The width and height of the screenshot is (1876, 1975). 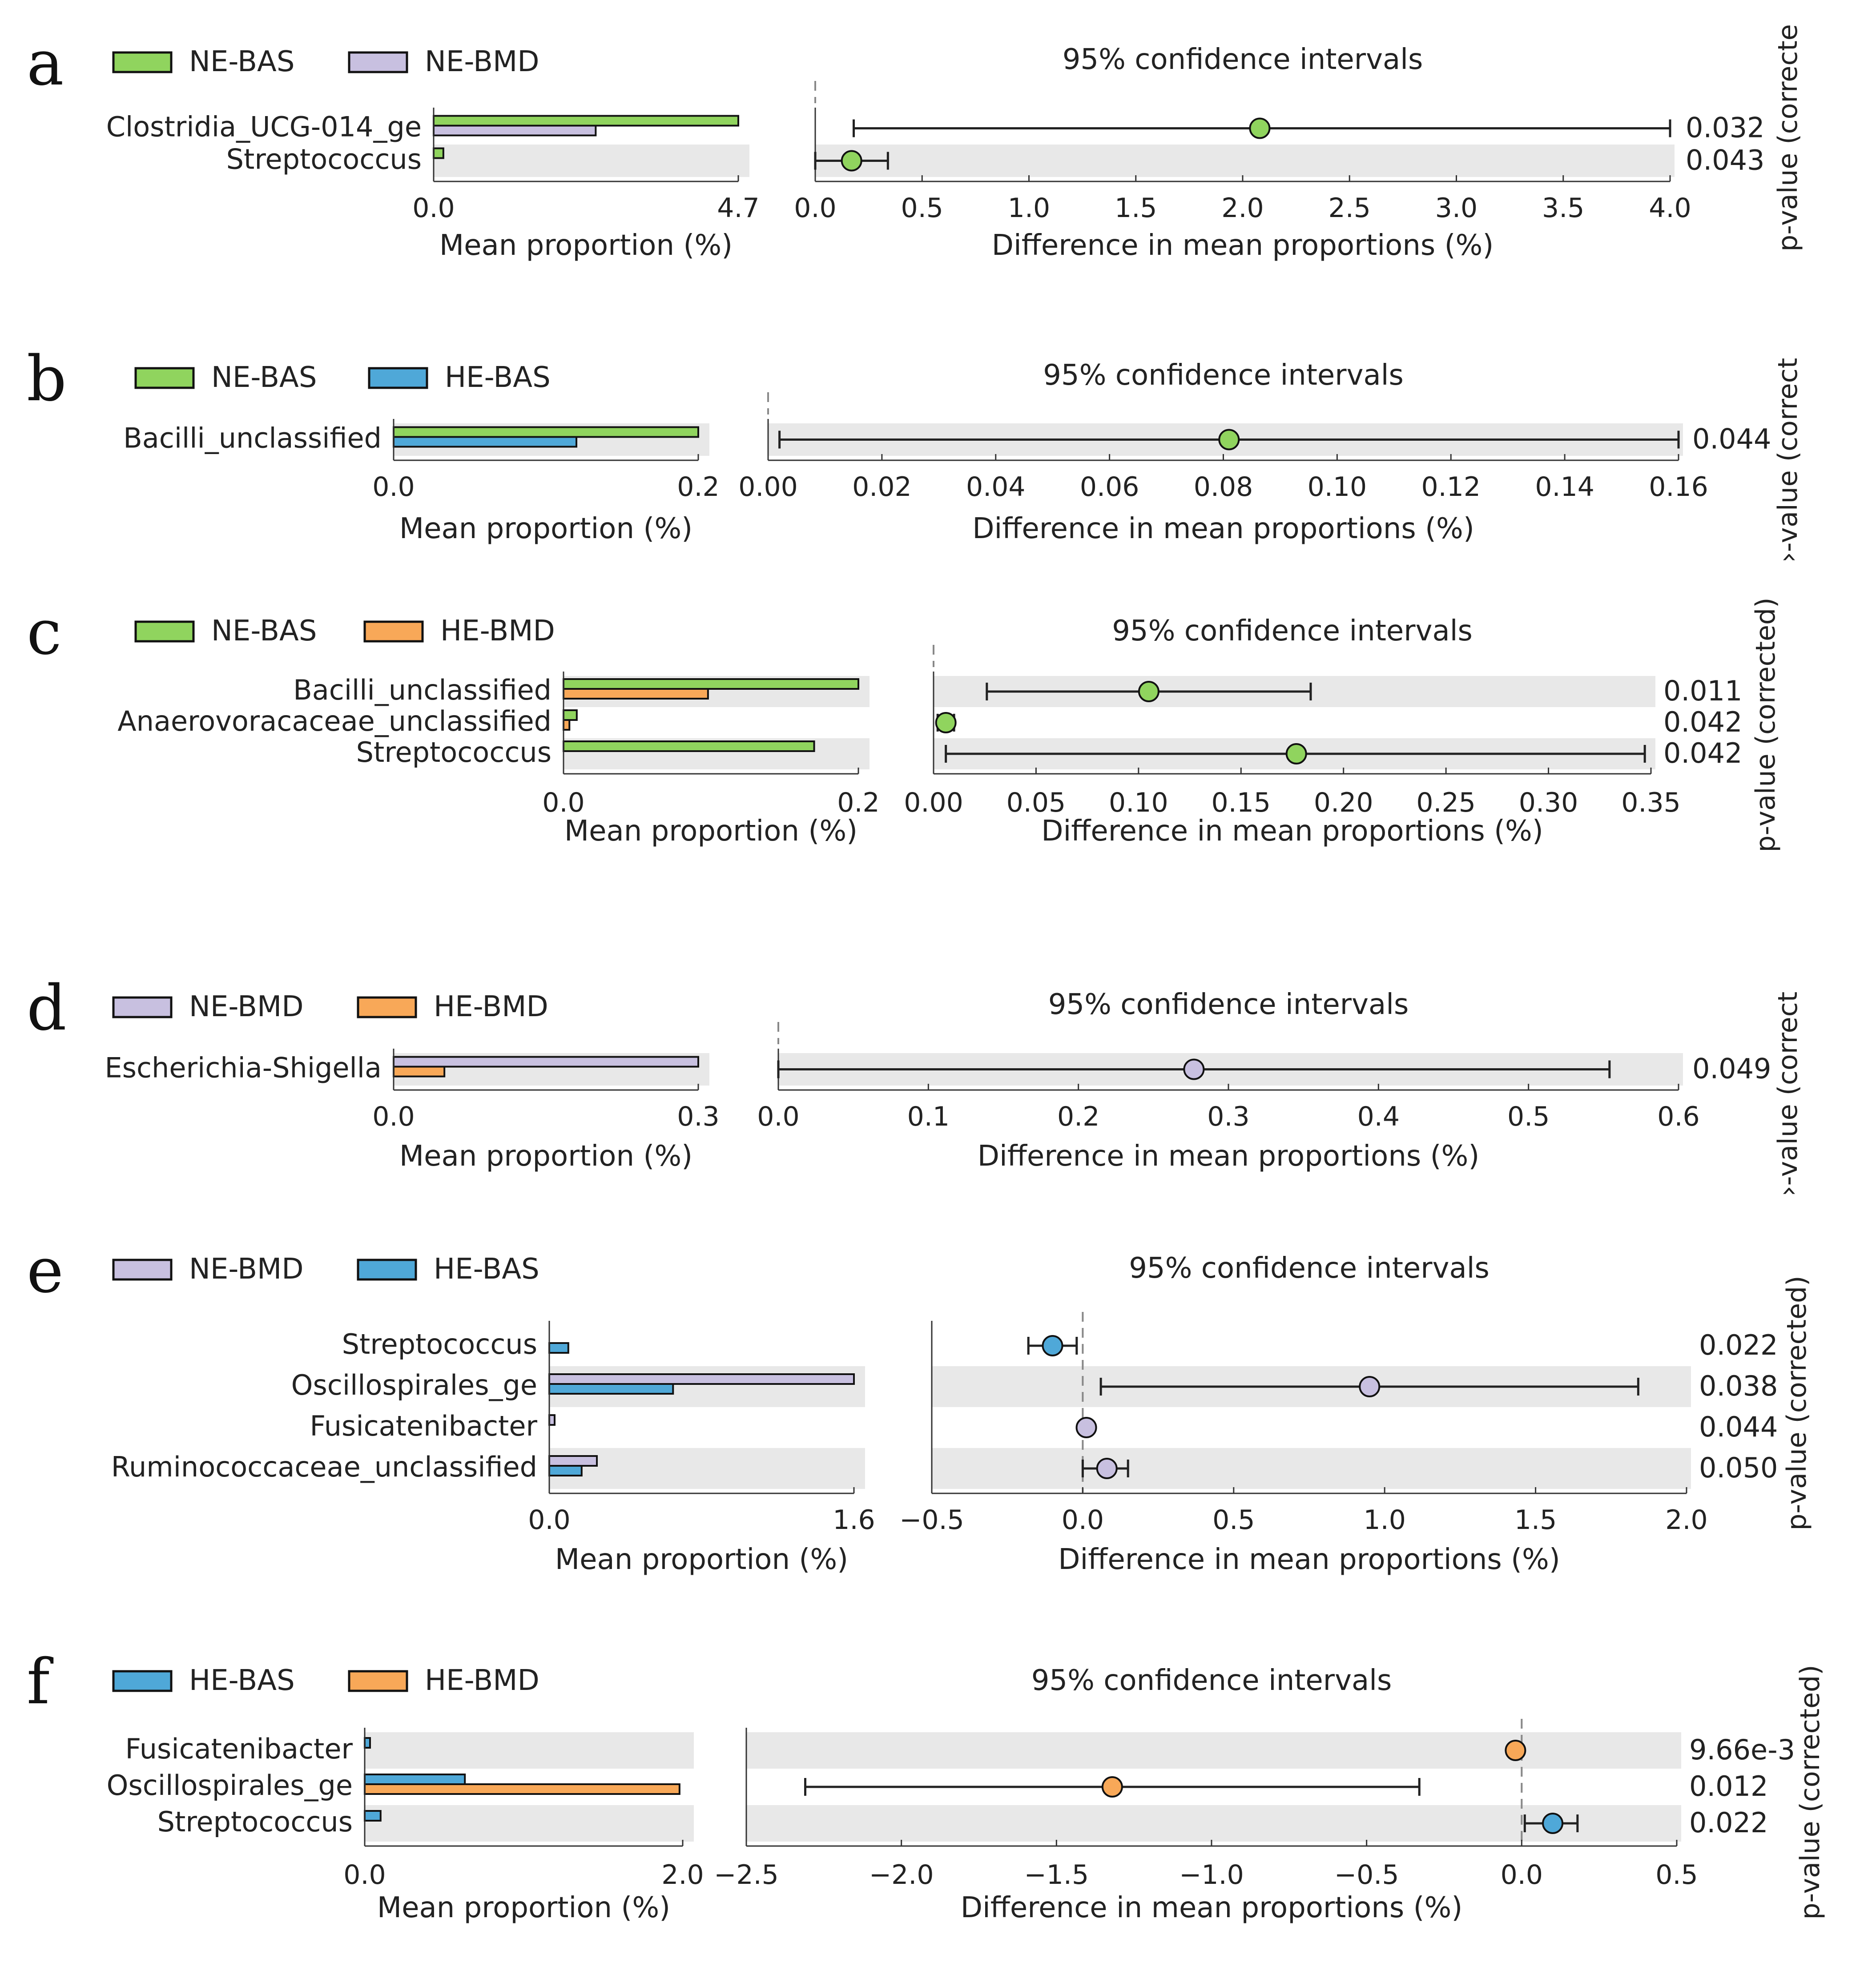 What do you see at coordinates (1211, 1875) in the screenshot?
I see `ci-tick-label: −1.0` at bounding box center [1211, 1875].